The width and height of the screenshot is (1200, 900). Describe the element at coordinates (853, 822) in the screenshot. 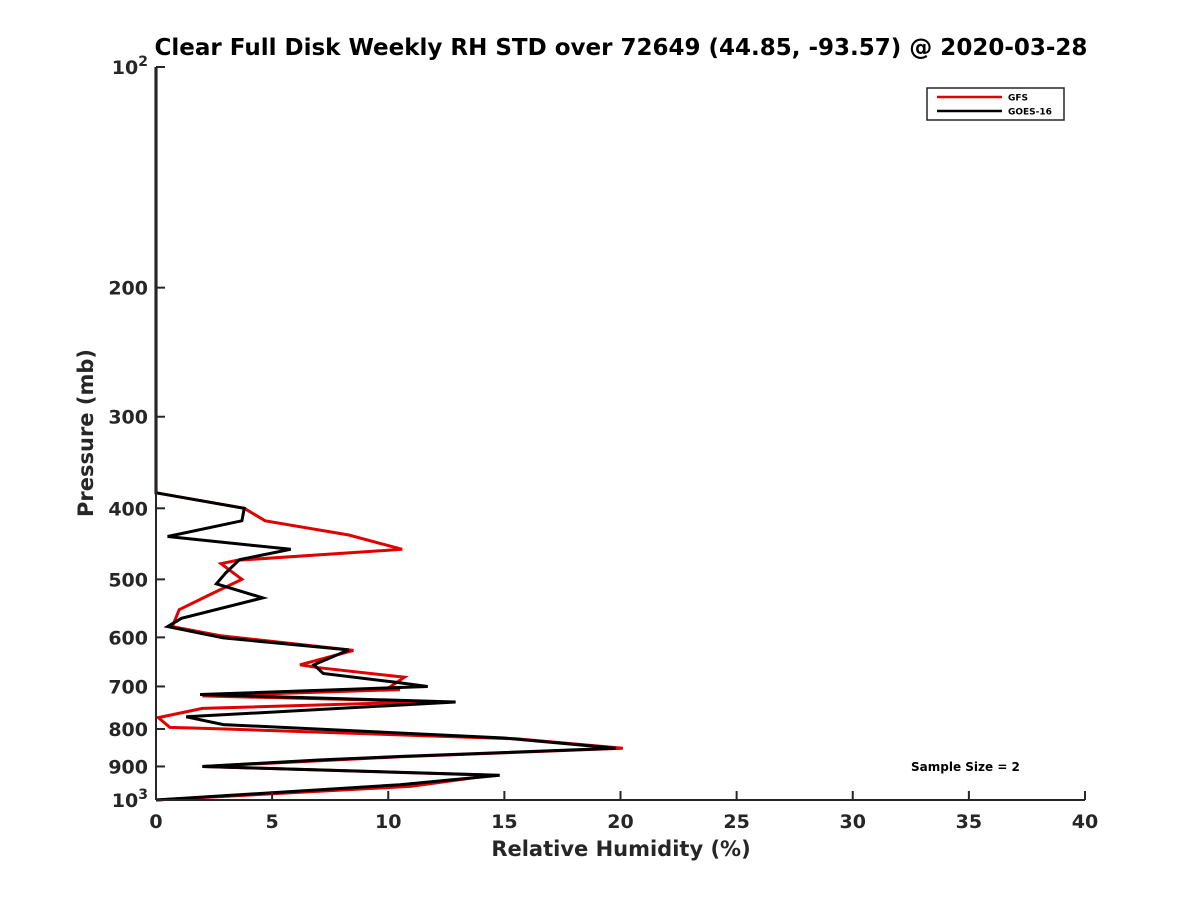

I see `x-tick-label: 30` at that location.